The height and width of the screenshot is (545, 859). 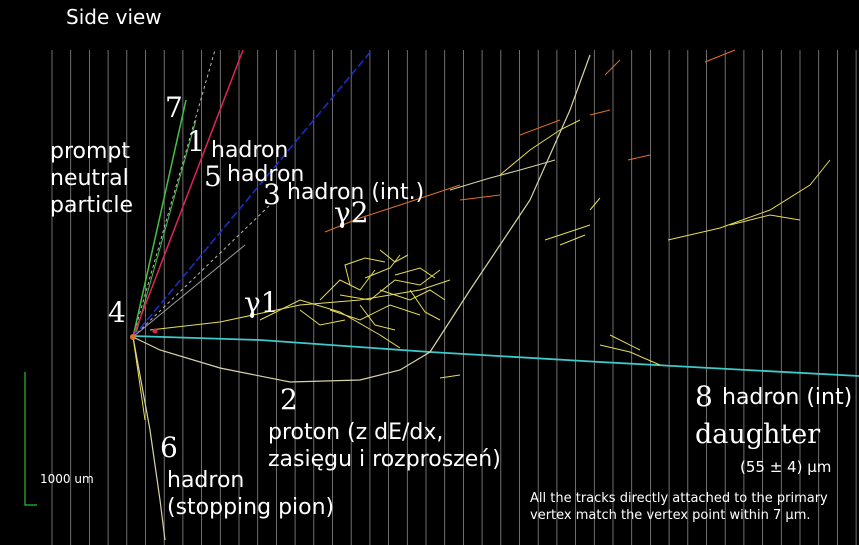 What do you see at coordinates (89, 178) in the screenshot?
I see `prompt-label-line-2: neutral` at bounding box center [89, 178].